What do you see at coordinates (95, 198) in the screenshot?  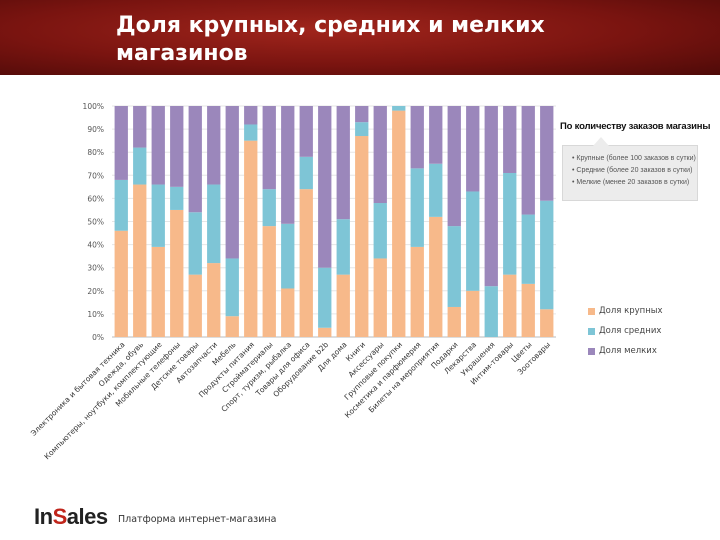 I see `y-tick-label: 60%` at bounding box center [95, 198].